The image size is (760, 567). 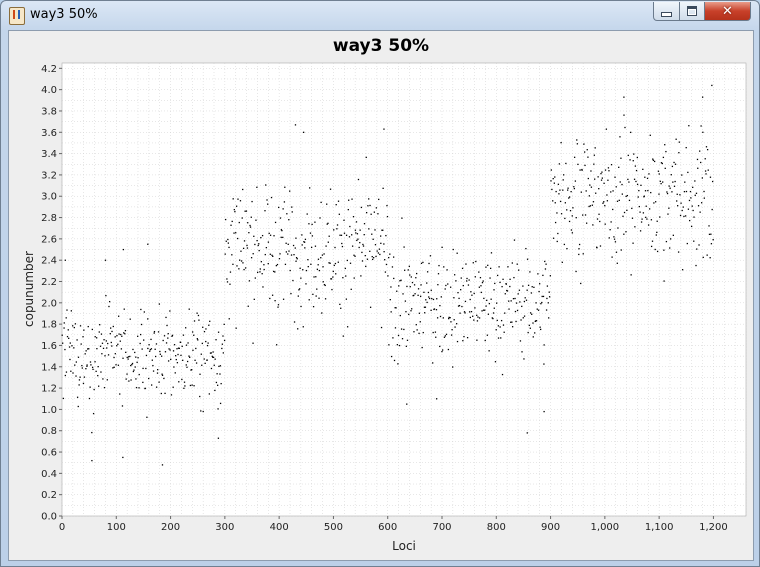 I want to click on maximize-button, so click(x=692, y=11).